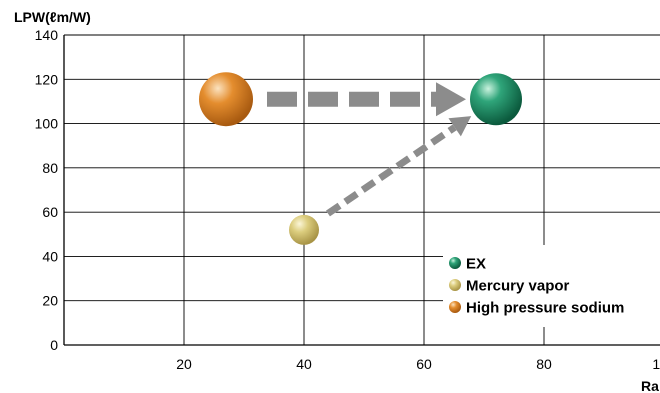 Image resolution: width=660 pixels, height=393 pixels. Describe the element at coordinates (50, 256) in the screenshot. I see `y-tick-label: 40` at that location.